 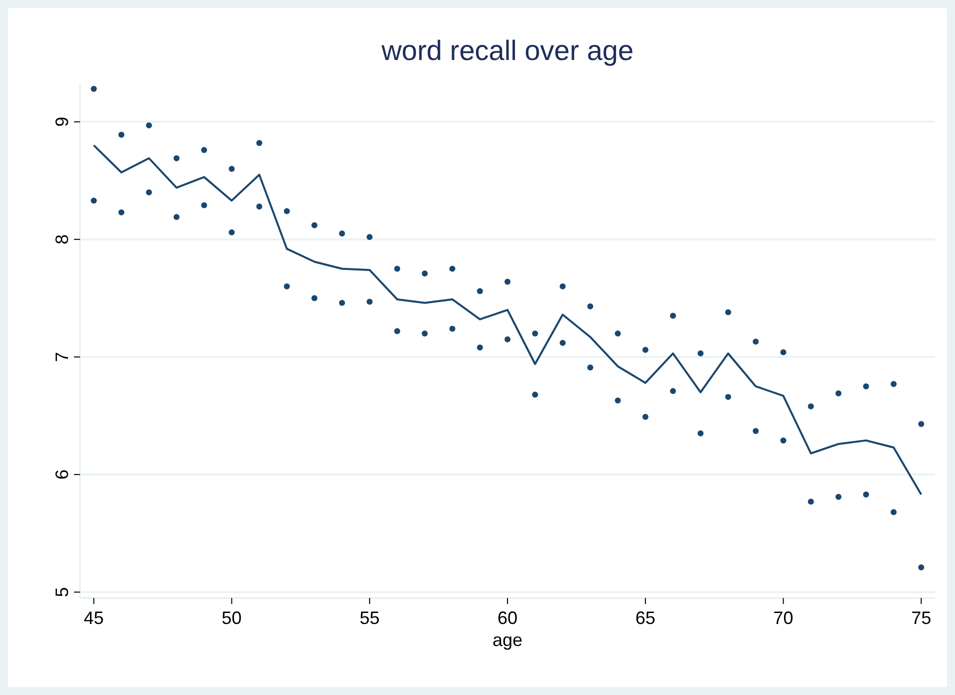 What do you see at coordinates (62, 239) in the screenshot?
I see `y-tick-label: 8` at bounding box center [62, 239].